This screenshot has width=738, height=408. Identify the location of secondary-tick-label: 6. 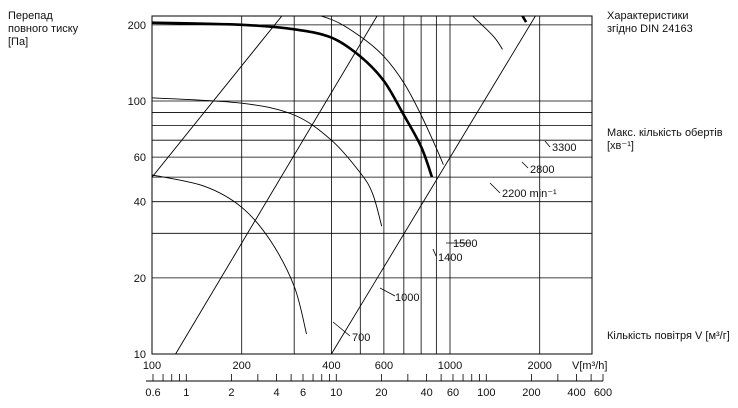
(303, 393).